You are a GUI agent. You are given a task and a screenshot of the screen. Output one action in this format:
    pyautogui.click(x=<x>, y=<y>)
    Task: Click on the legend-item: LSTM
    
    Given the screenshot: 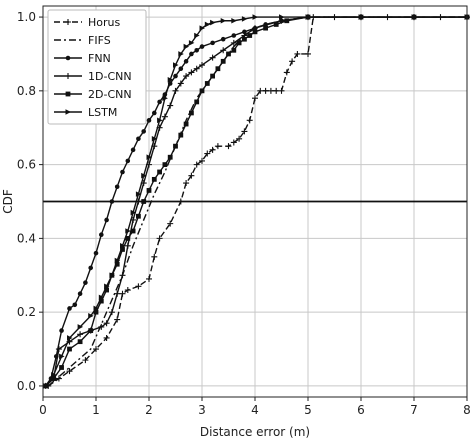 What is the action you would take?
    pyautogui.click(x=85, y=112)
    